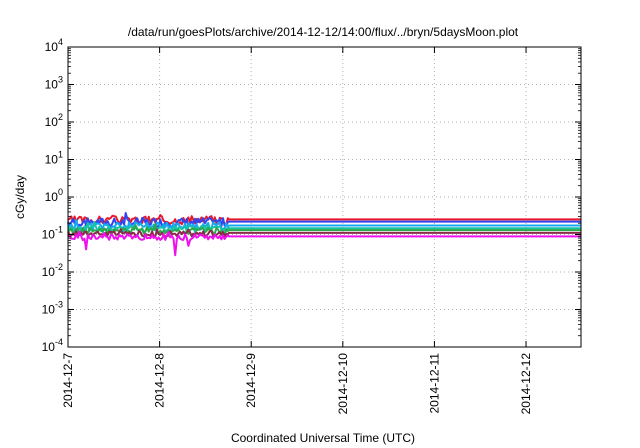 The image size is (640, 448). What do you see at coordinates (52, 270) in the screenshot?
I see `y-tick-label: 10⁻²` at bounding box center [52, 270].